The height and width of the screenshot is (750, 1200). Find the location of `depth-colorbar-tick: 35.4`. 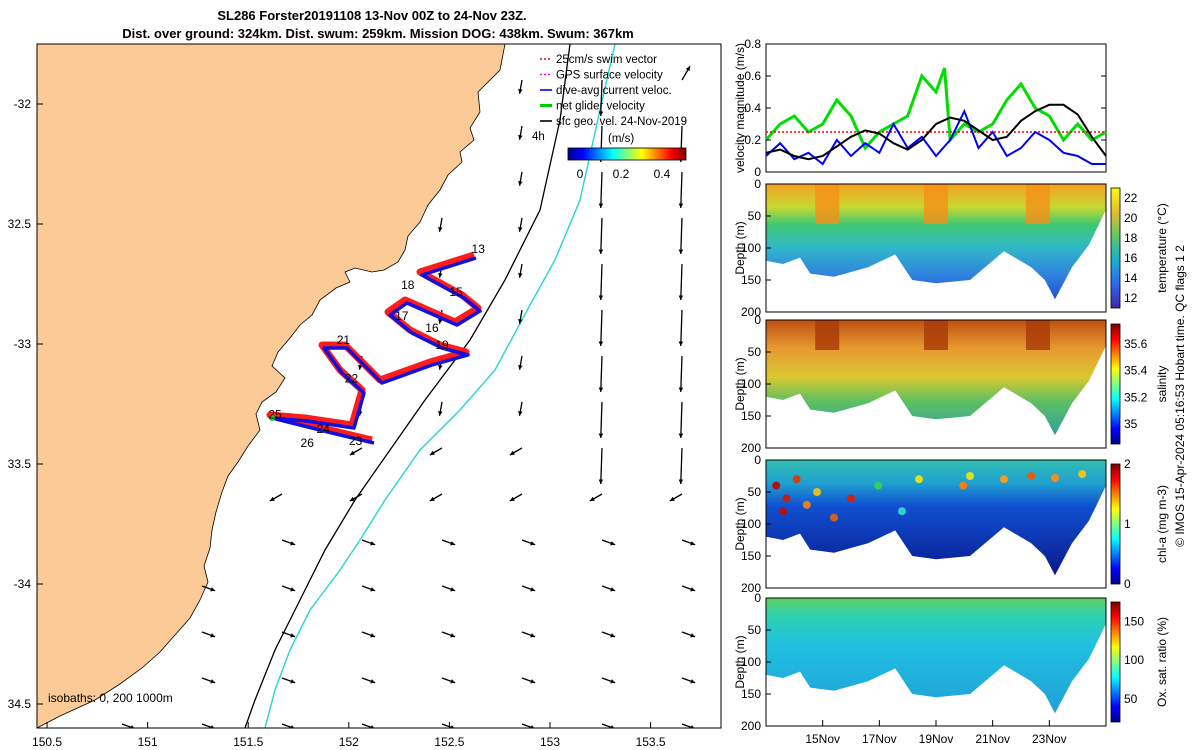

depth-colorbar-tick: 35.4 is located at coordinates (1136, 371).